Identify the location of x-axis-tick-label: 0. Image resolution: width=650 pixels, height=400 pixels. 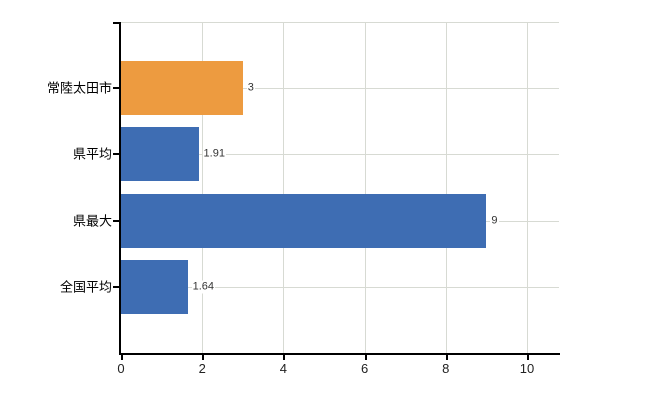
(121, 368).